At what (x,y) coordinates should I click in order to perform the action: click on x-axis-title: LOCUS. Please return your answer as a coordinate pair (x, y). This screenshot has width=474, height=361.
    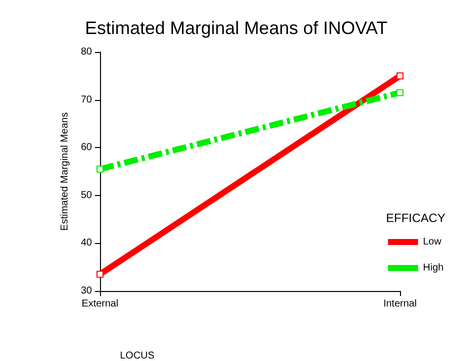
    Looking at the image, I should click on (137, 355).